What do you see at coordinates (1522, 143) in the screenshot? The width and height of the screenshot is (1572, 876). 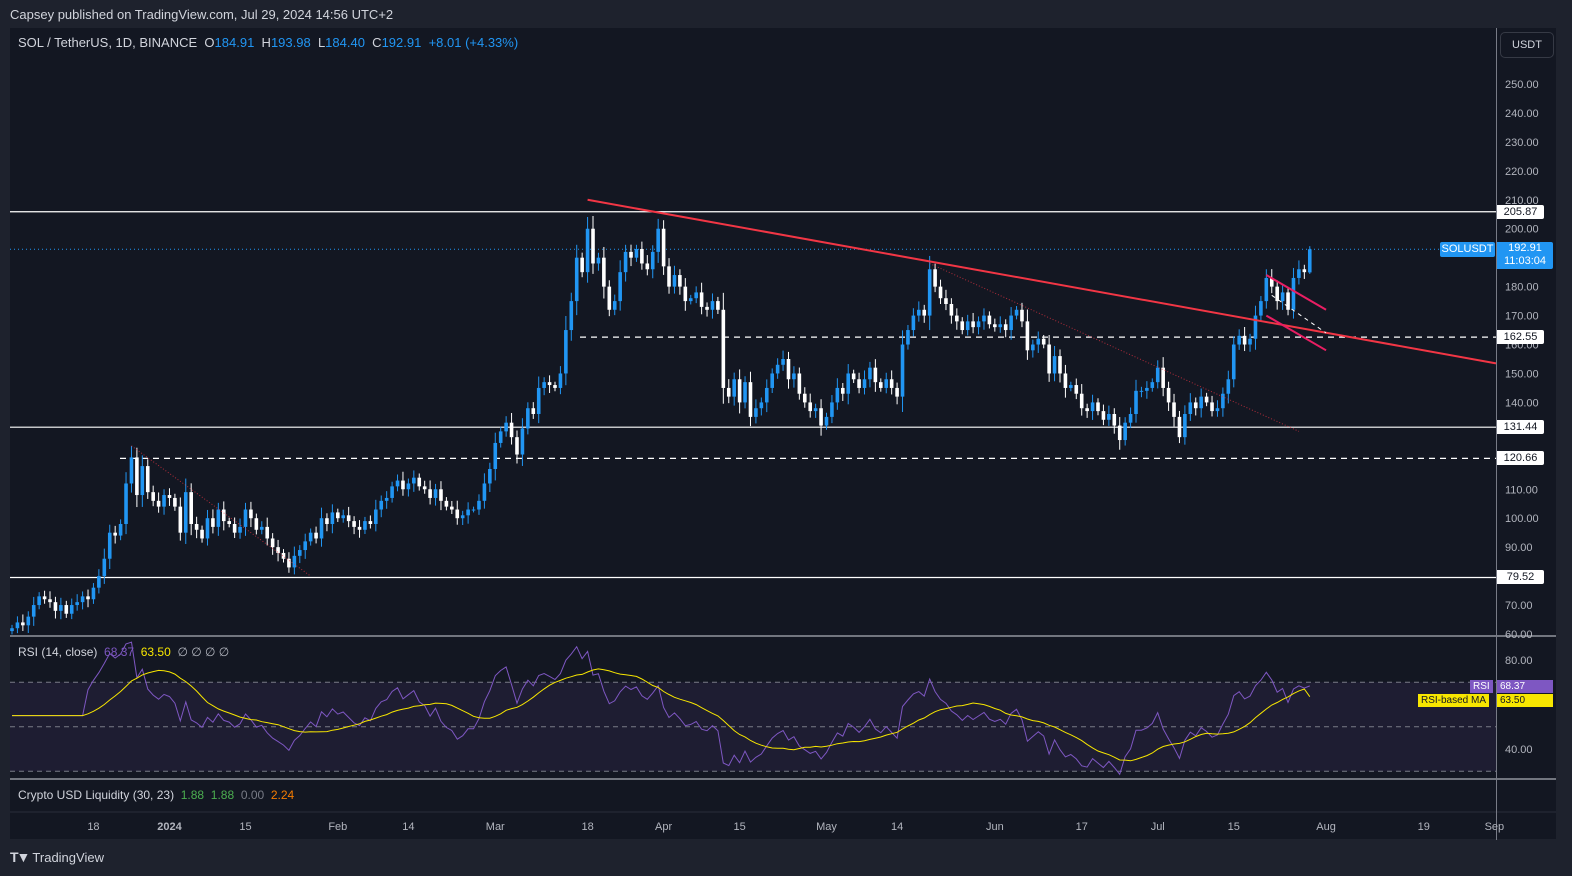 I see `price-tick: 230.00` at bounding box center [1522, 143].